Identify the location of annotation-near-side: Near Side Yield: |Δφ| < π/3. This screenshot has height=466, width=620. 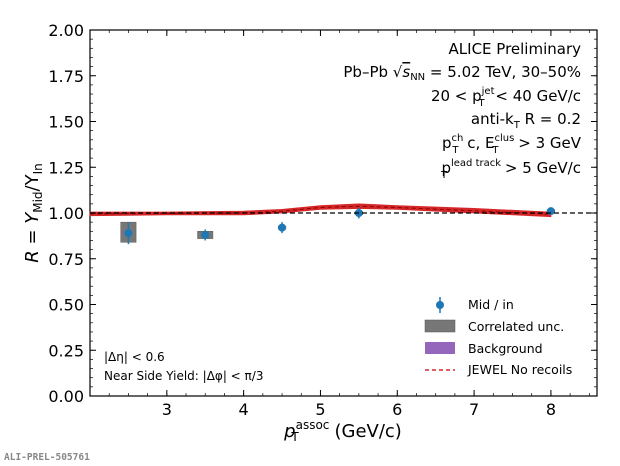
(183, 376).